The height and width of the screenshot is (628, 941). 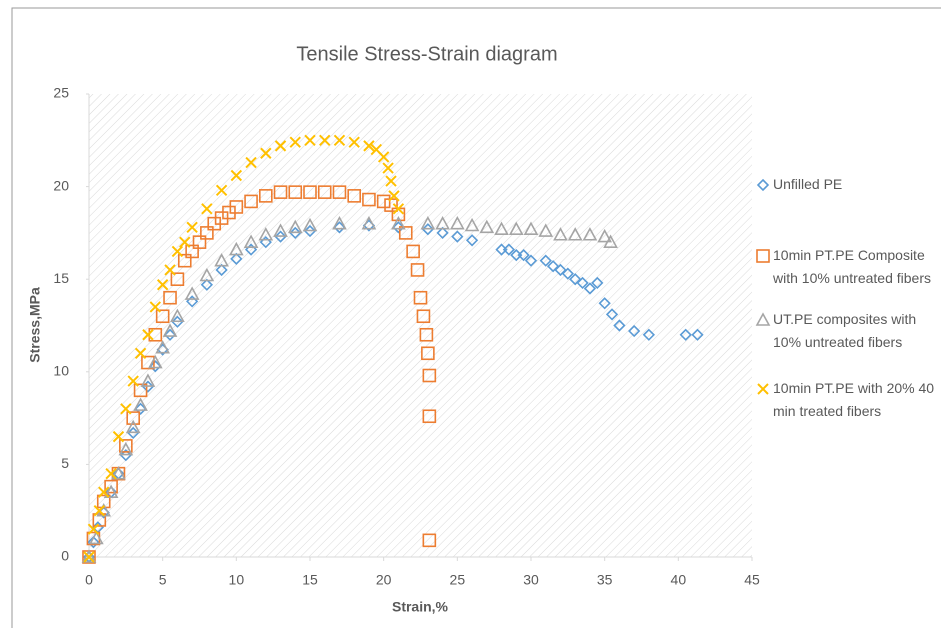 What do you see at coordinates (163, 580) in the screenshot?
I see `x-tick-label: 5` at bounding box center [163, 580].